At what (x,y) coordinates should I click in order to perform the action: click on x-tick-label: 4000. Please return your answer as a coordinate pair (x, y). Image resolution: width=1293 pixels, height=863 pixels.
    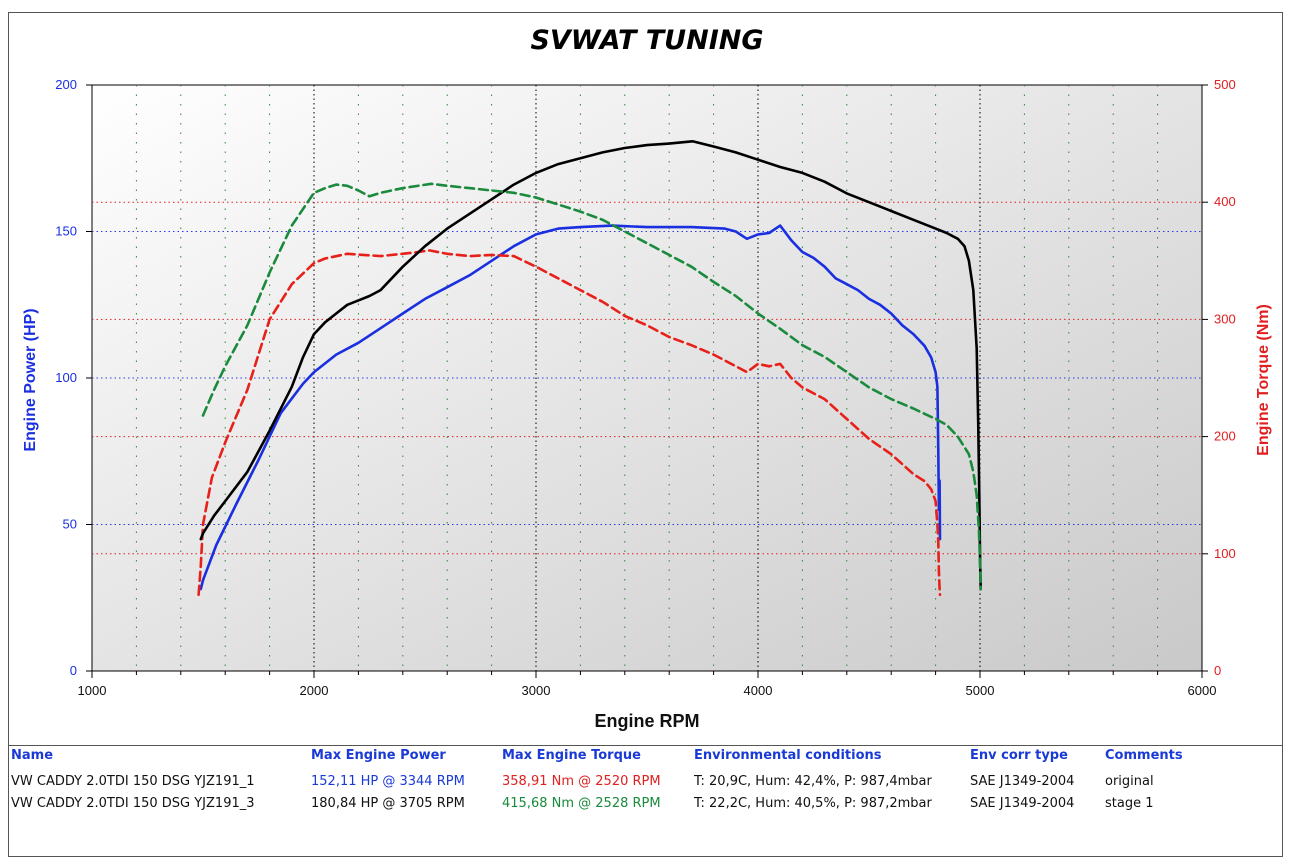
    Looking at the image, I should click on (758, 690).